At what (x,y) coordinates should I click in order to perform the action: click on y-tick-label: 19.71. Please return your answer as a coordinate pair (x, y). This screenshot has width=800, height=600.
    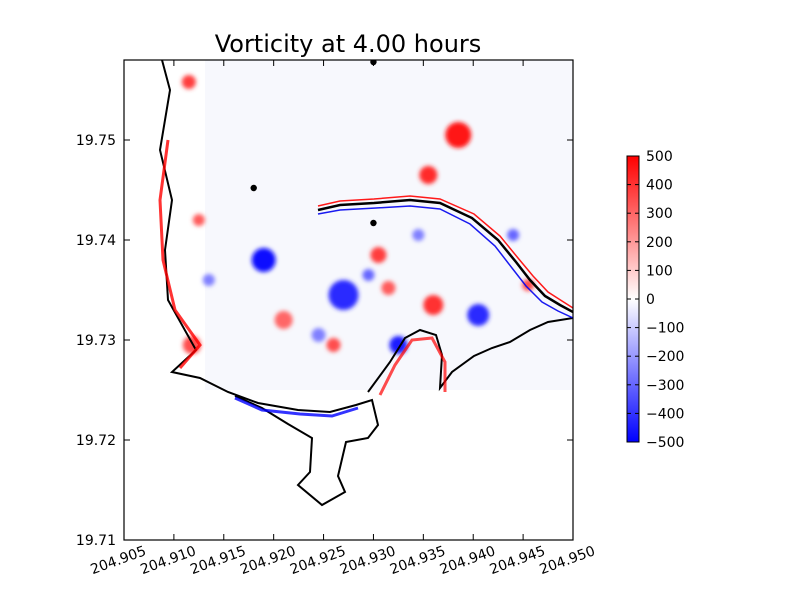
    Looking at the image, I should click on (96, 541).